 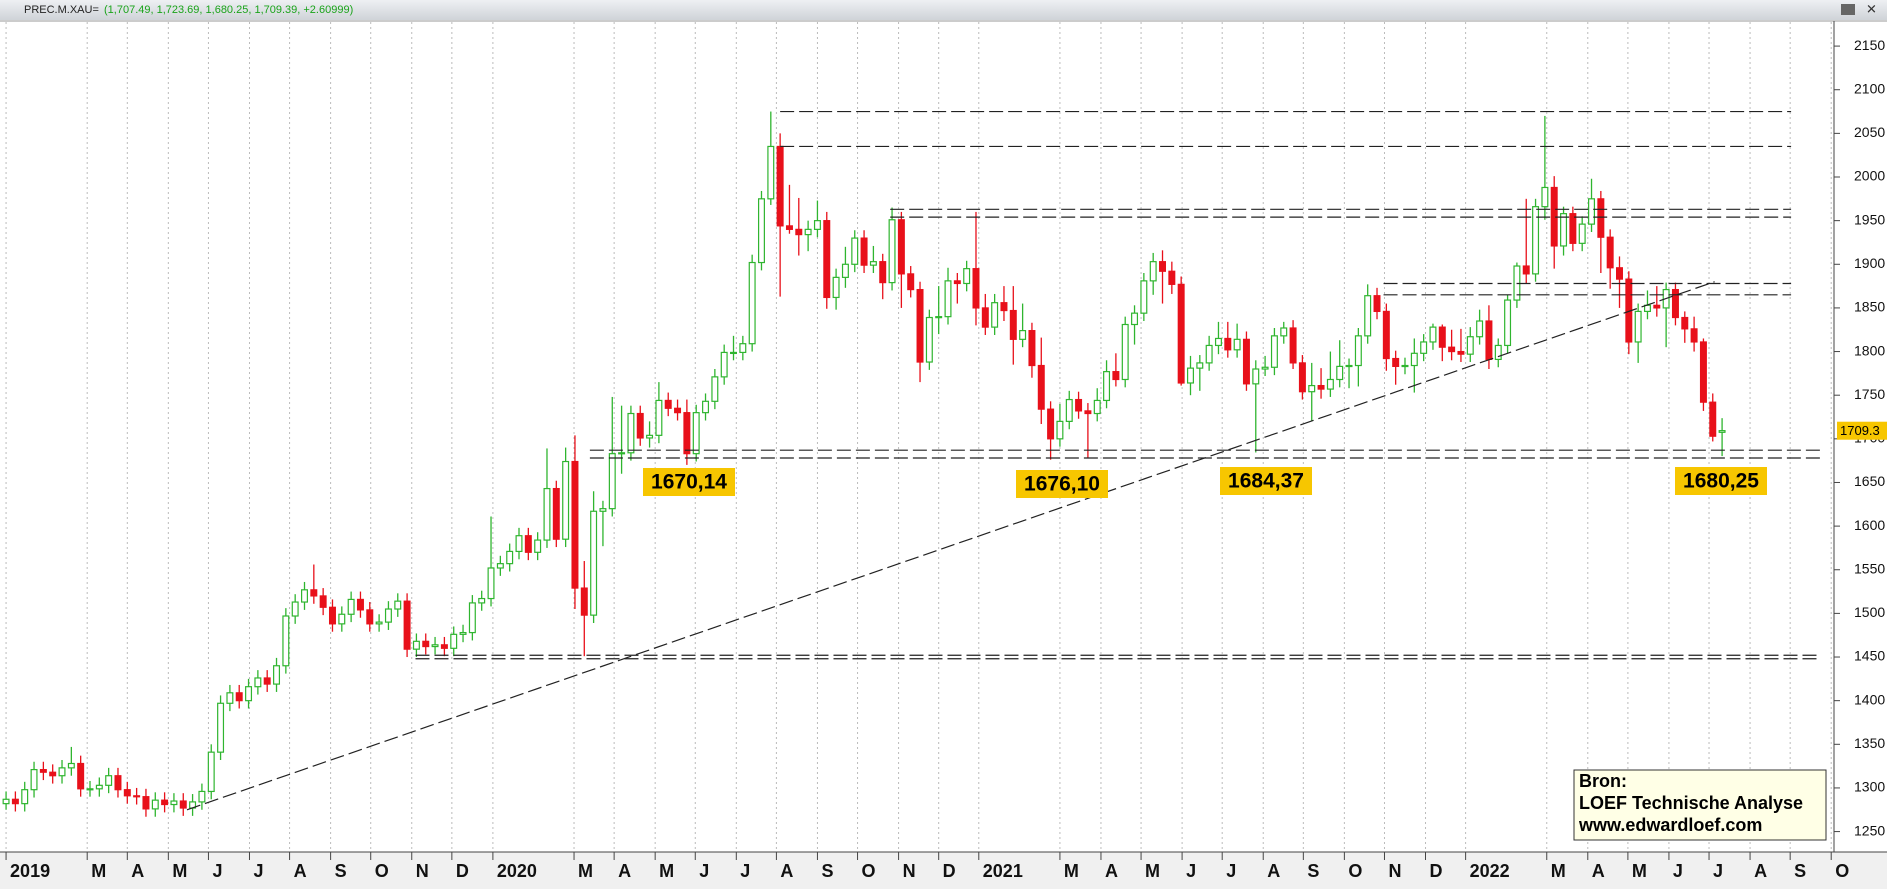 I want to click on y-tick-label: 1300, so click(x=1869, y=787).